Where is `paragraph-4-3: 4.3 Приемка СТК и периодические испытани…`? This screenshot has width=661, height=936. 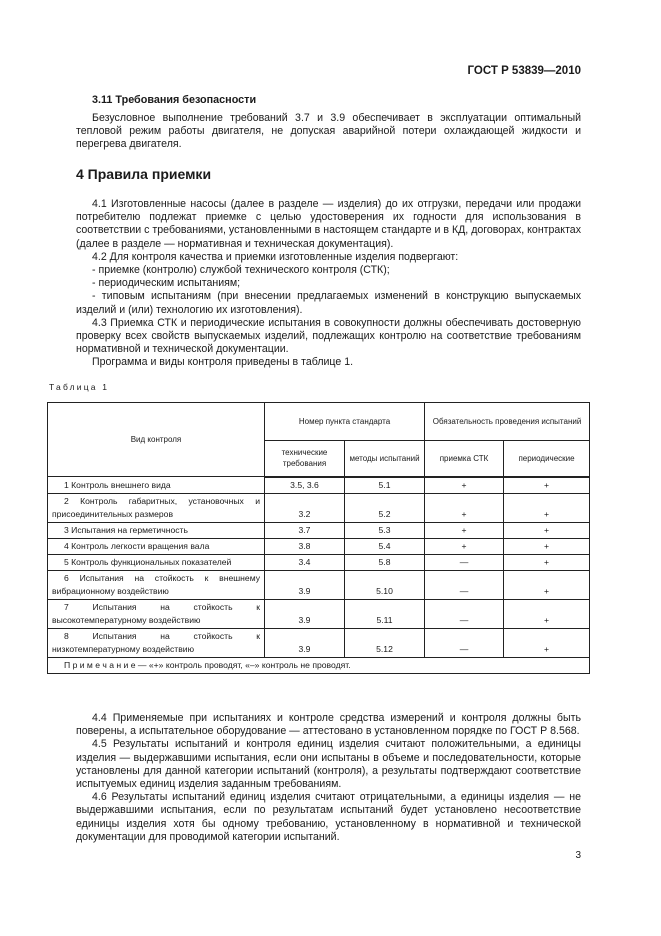
paragraph-4-3: 4.3 Приемка СТК и периодические испытани… is located at coordinates (328, 336).